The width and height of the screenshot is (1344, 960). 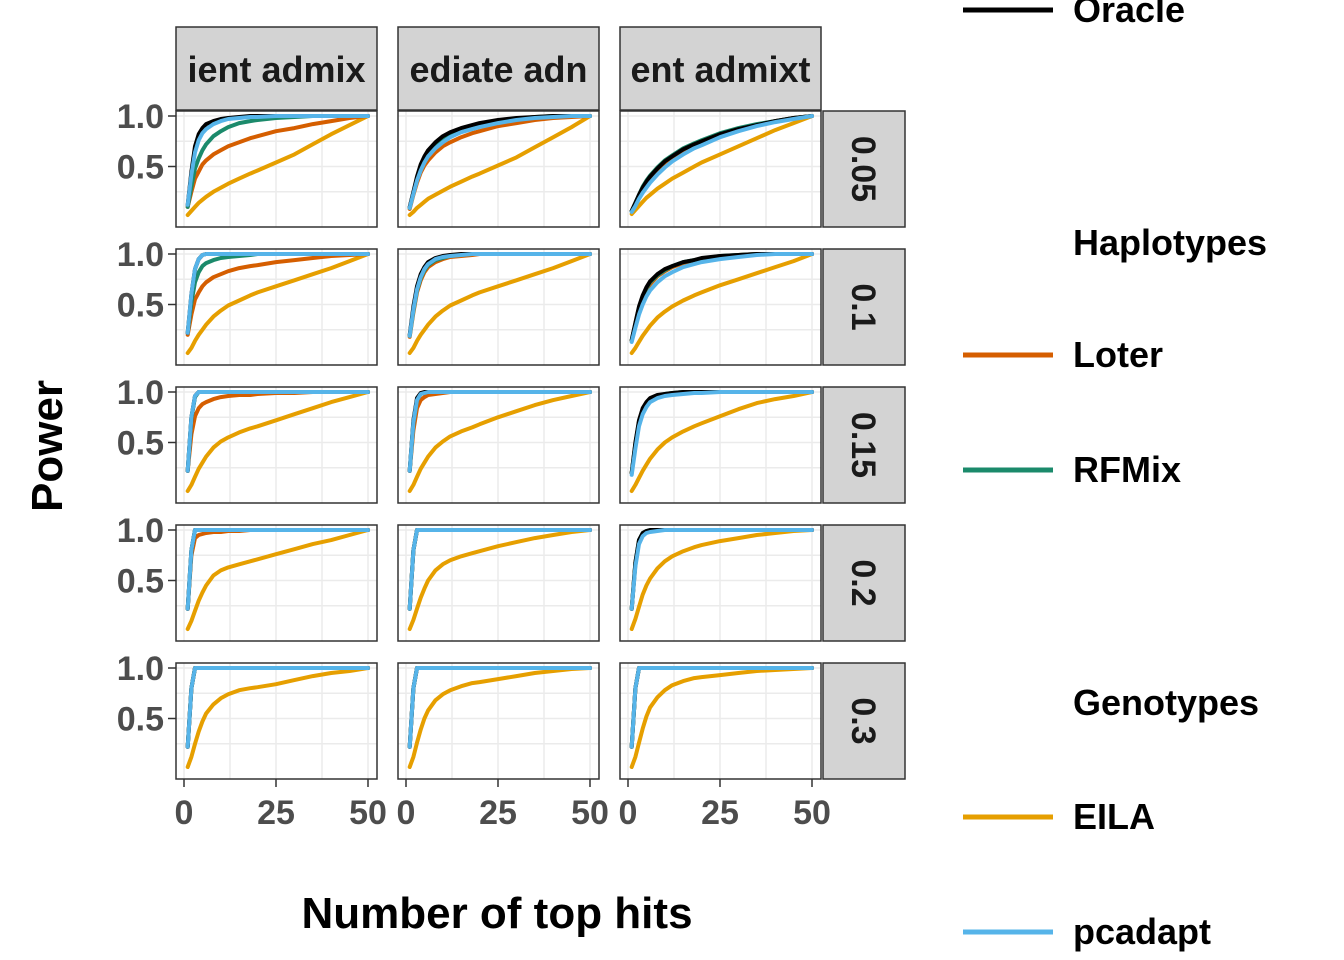 I want to click on x-axis-title: Number of top hits, so click(x=496, y=913).